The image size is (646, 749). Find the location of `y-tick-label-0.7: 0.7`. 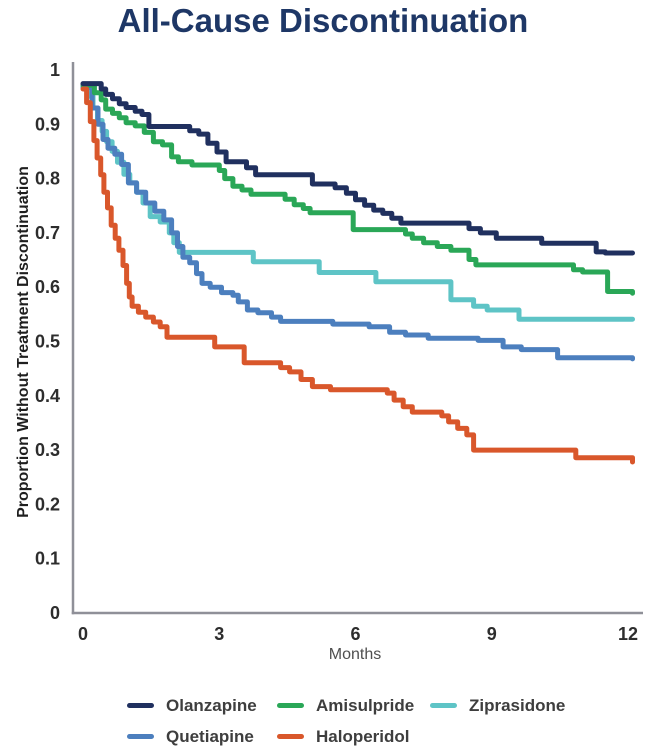

y-tick-label-0.7: 0.7 is located at coordinates (47, 233).